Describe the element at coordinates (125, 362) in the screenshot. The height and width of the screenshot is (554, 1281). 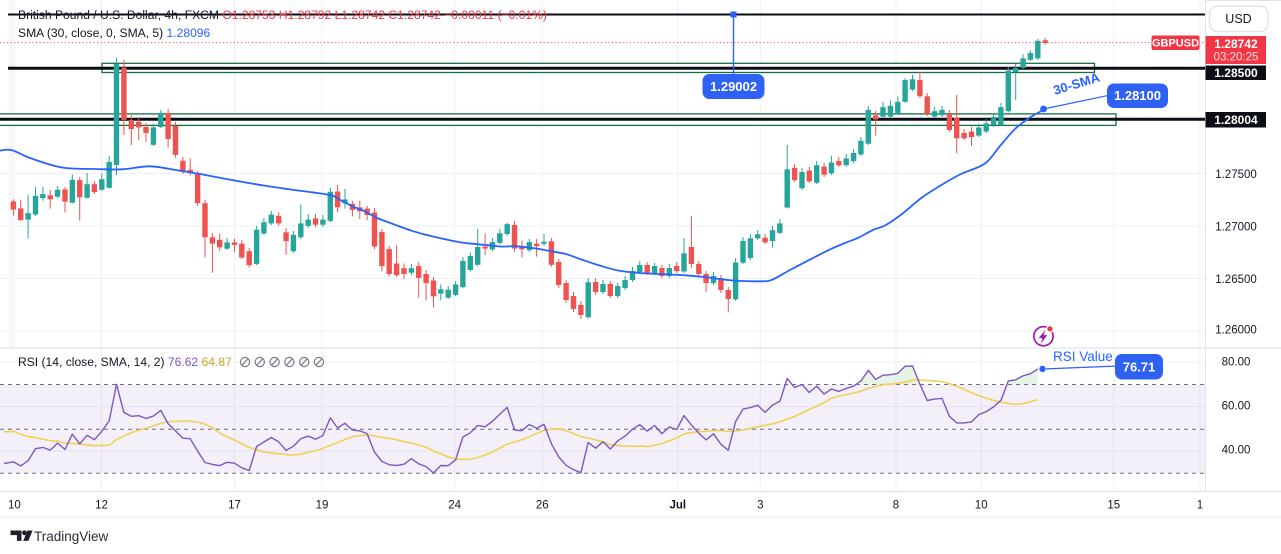
I see `svg-text:RSI (14, close, SMA, 14, 2) 76: RSI (14, close, SMA, 14, 2) 76.62 64.87` at that location.